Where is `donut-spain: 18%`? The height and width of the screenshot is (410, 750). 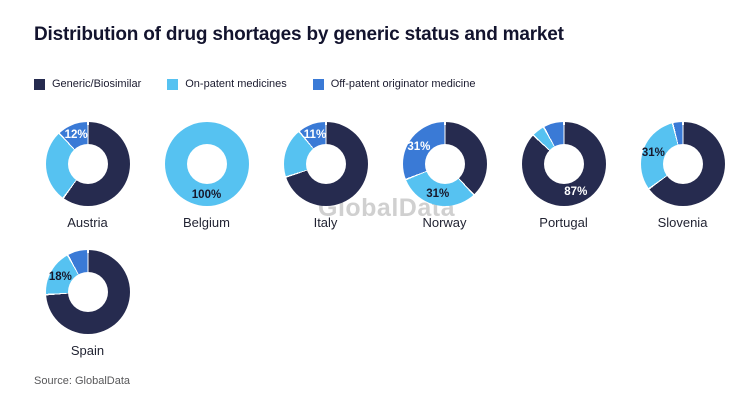
donut-spain: 18% is located at coordinates (87, 292).